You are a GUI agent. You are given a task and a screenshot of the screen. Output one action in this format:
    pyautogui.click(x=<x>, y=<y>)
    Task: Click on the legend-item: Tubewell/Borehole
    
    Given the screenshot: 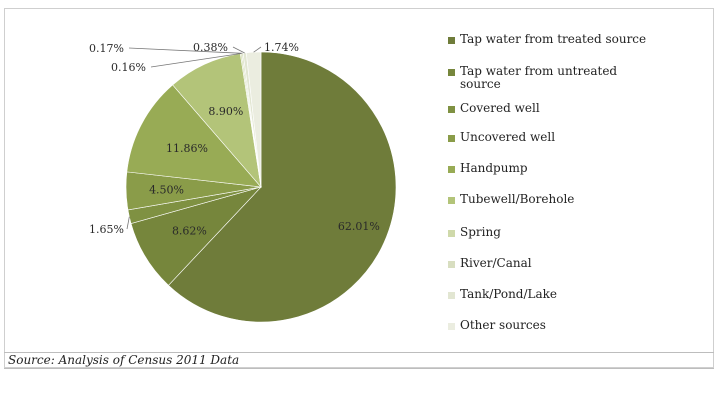 What is the action you would take?
    pyautogui.click(x=549, y=199)
    